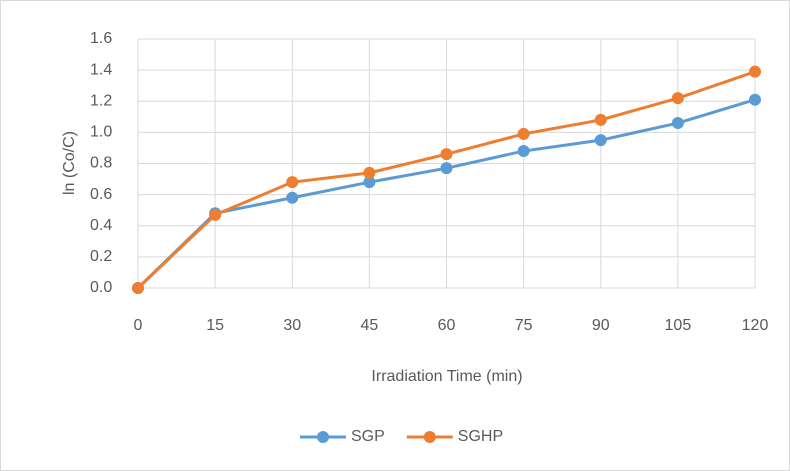  What do you see at coordinates (292, 325) in the screenshot?
I see `x-tick-label: 30` at bounding box center [292, 325].